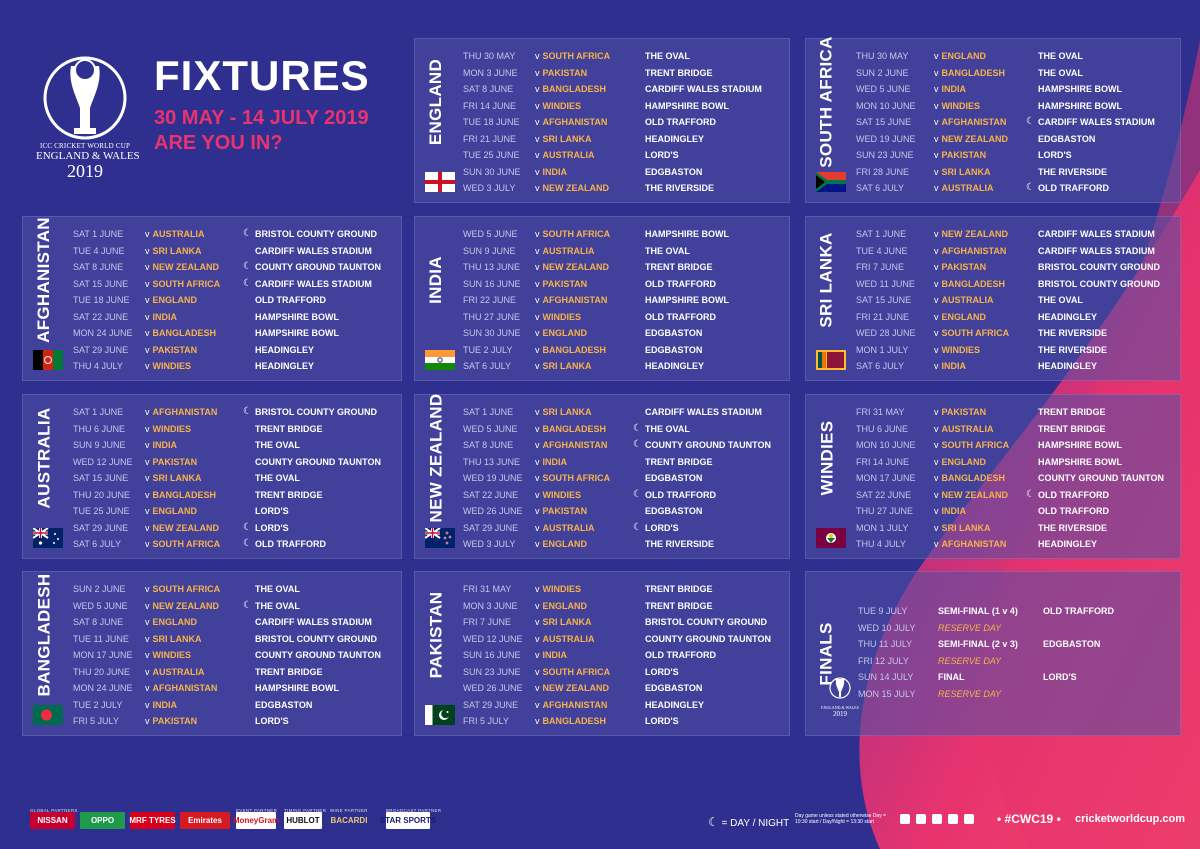 This screenshot has height=849, width=1200. What do you see at coordinates (303, 820) in the screenshot?
I see `partner-logo: HUBLOT` at bounding box center [303, 820].